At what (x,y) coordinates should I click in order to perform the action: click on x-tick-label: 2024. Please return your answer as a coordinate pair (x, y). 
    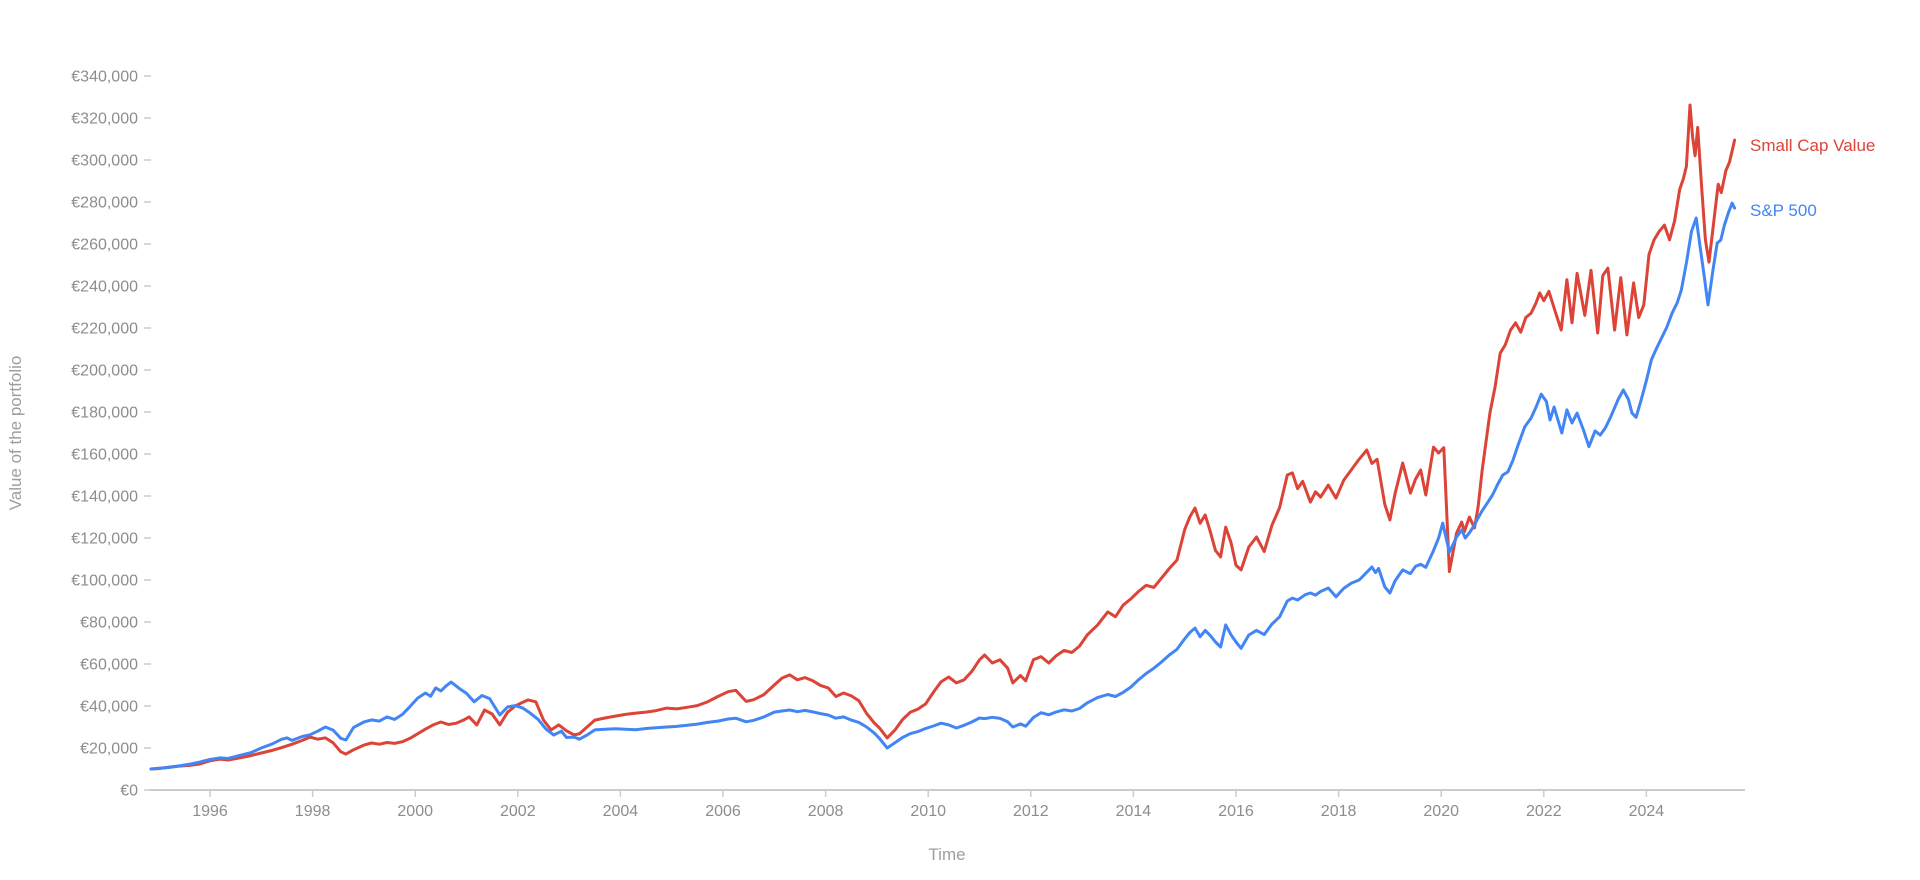
    Looking at the image, I should click on (1647, 811).